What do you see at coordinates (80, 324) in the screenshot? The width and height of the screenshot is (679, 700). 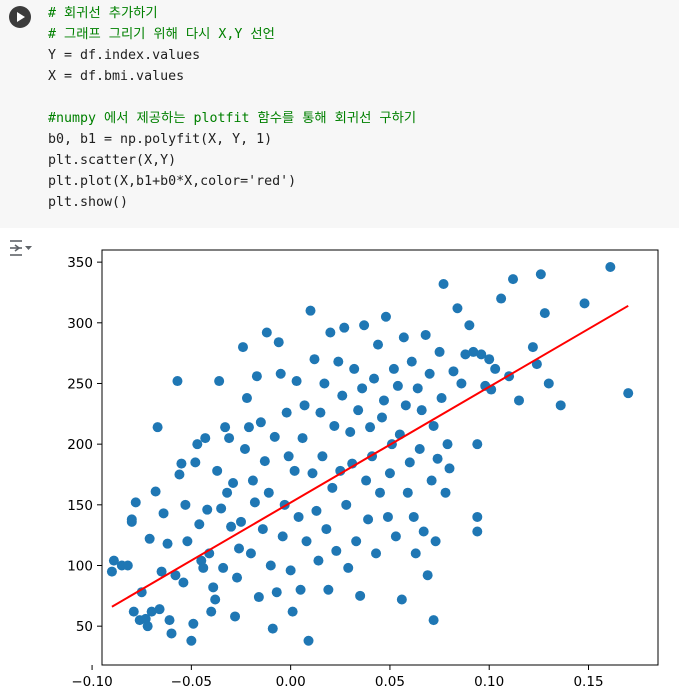 I see `y-tick-label: 300` at bounding box center [80, 324].